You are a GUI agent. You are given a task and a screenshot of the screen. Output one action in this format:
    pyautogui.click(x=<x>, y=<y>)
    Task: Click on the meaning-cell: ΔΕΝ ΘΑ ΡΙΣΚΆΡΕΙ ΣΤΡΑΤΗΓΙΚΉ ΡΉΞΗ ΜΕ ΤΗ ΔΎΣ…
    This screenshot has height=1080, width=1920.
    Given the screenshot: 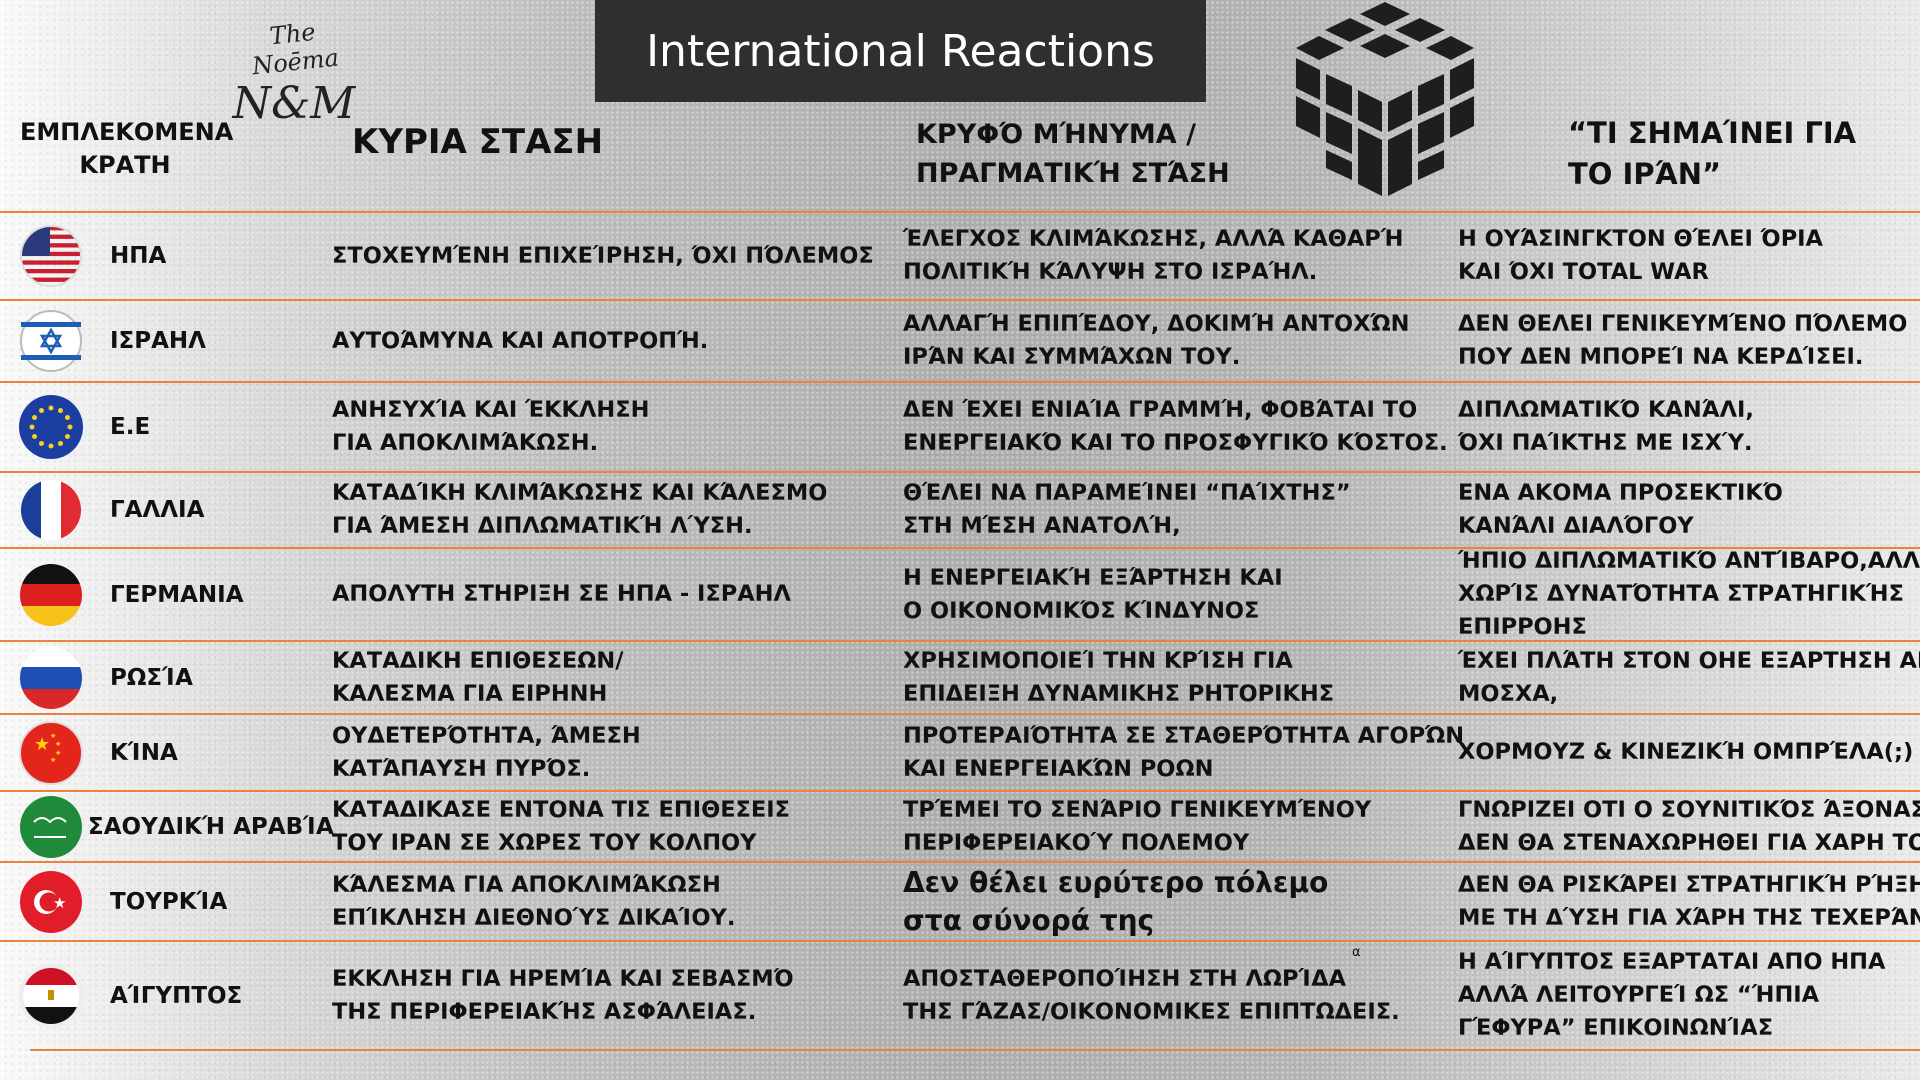 What is the action you would take?
    pyautogui.click(x=1689, y=901)
    